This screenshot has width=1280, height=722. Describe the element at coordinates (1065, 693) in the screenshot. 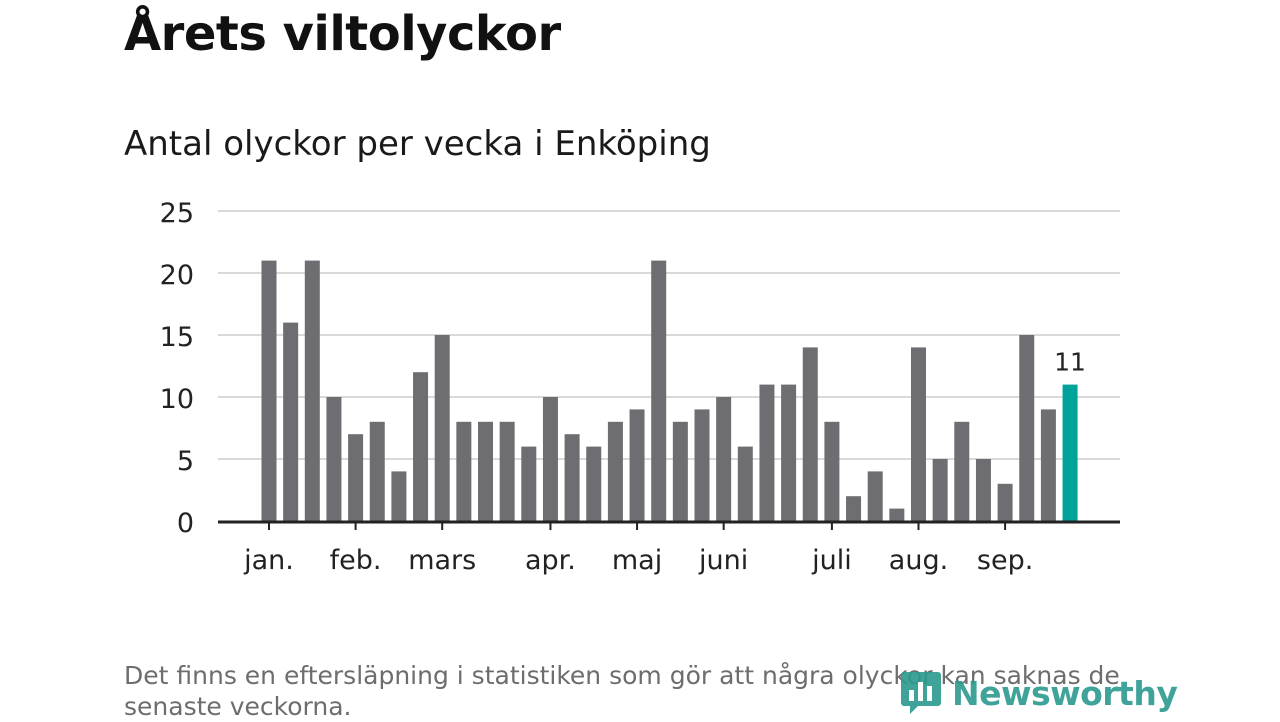

I see `logo-text: Newsworthy` at that location.